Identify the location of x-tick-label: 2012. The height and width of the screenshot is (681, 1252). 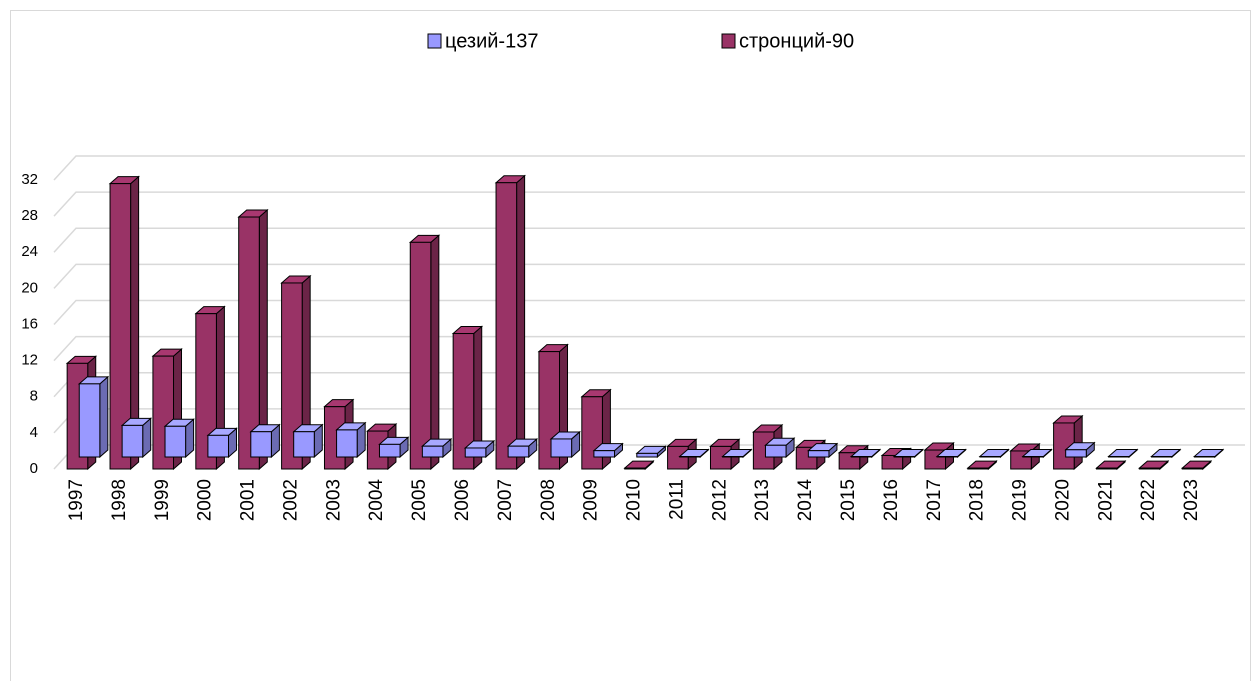
(719, 500).